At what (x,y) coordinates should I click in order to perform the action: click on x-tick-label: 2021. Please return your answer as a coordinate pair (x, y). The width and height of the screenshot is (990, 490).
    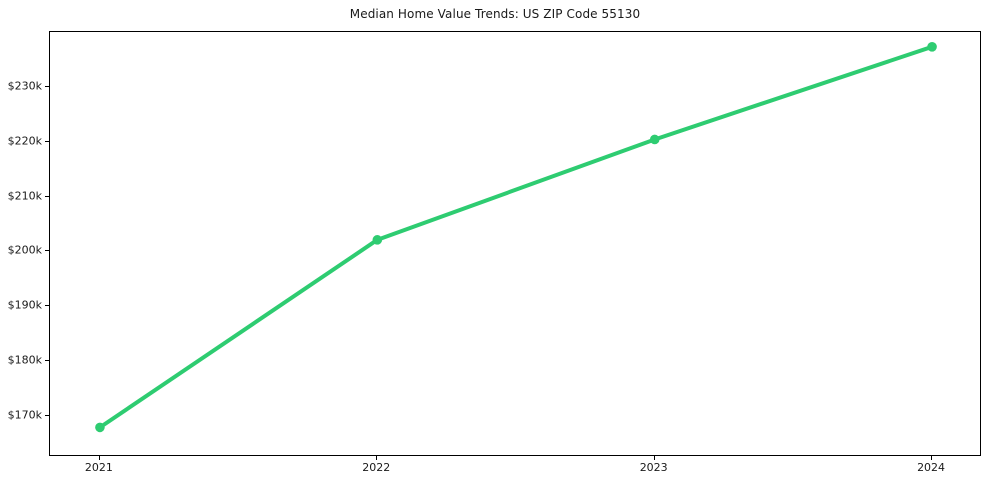
    Looking at the image, I should click on (98, 467).